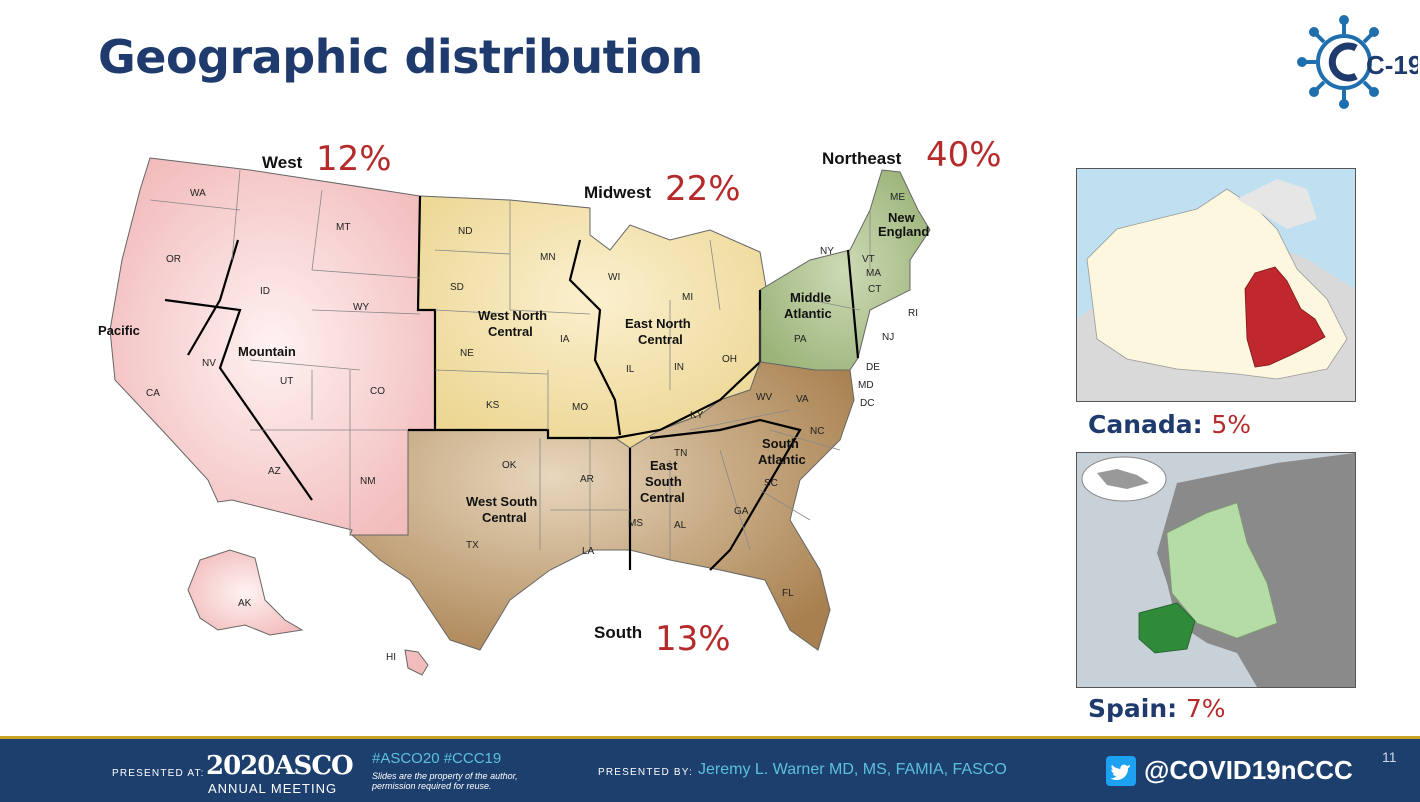  Describe the element at coordinates (808, 313) in the screenshot. I see `division-ma-line2: Atlantic` at that location.